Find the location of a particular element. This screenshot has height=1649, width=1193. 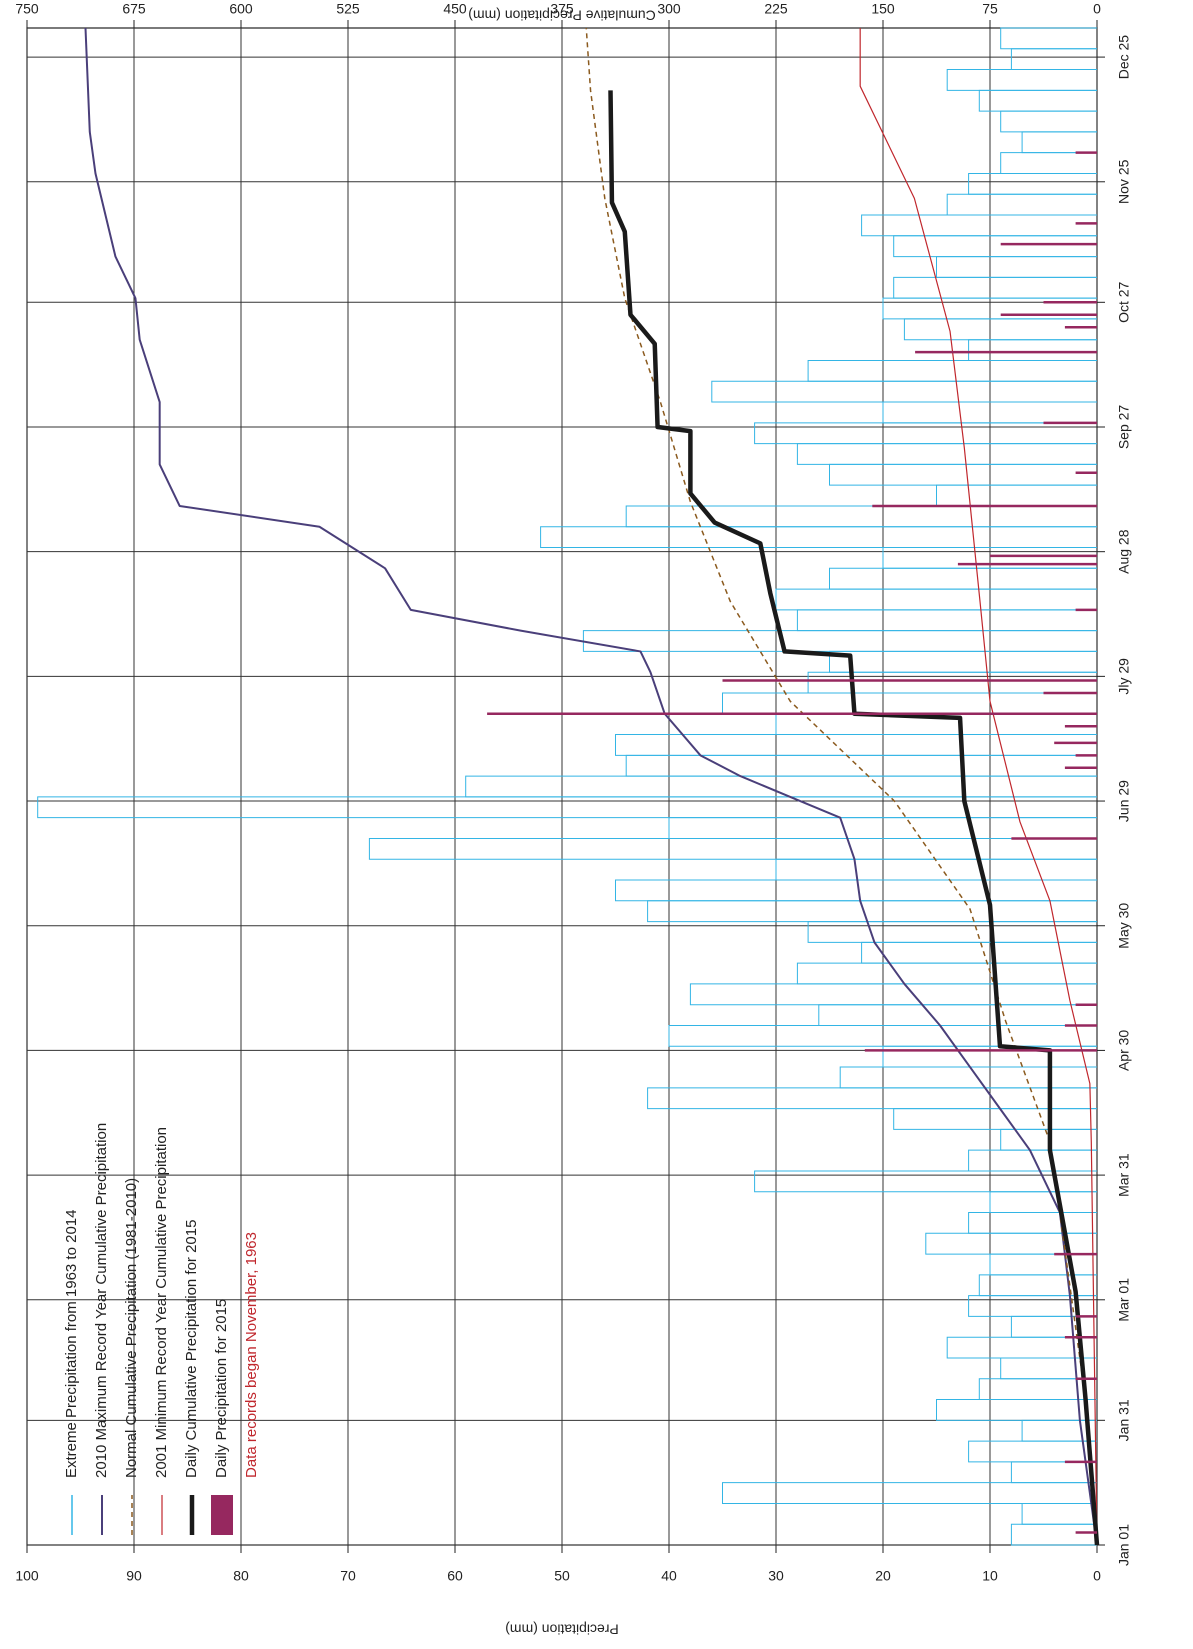

y2-tick-label: 675 is located at coordinates (134, 9).